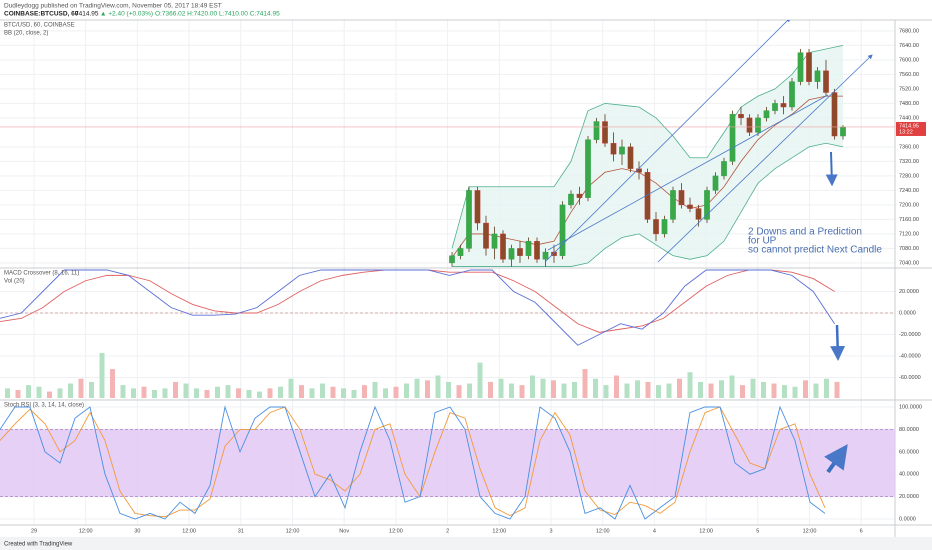 The height and width of the screenshot is (550, 932). What do you see at coordinates (41, 274) in the screenshot?
I see `pane-legend: MACD Crossover (8, 16, 11)` at bounding box center [41, 274].